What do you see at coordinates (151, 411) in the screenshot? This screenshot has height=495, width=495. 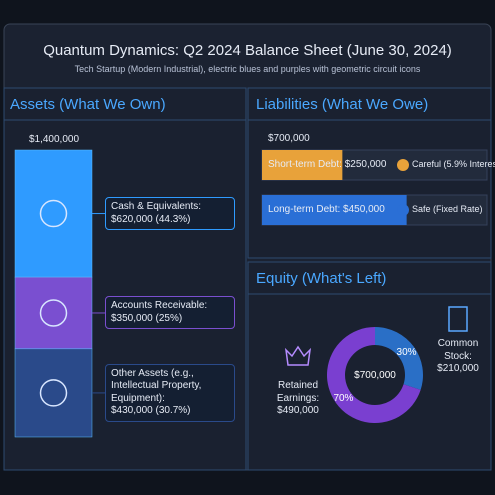 I see `segment-label-part: $430,000 (30.7%)` at bounding box center [151, 411].